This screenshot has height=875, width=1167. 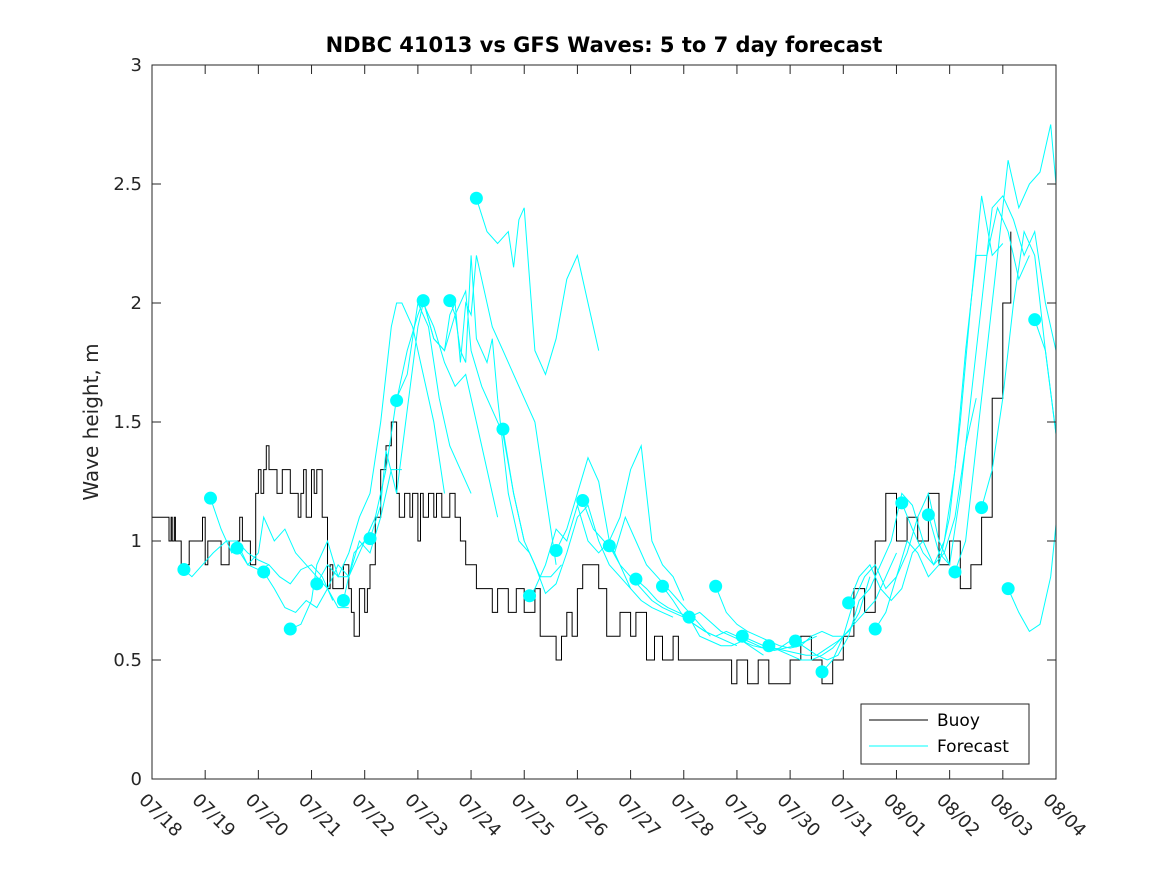 I want to click on x-tick-label: 07/19, so click(x=214, y=816).